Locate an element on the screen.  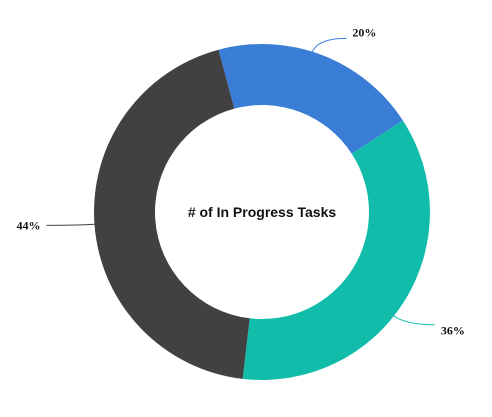
slice-label-2: 36% is located at coordinates (453, 331).